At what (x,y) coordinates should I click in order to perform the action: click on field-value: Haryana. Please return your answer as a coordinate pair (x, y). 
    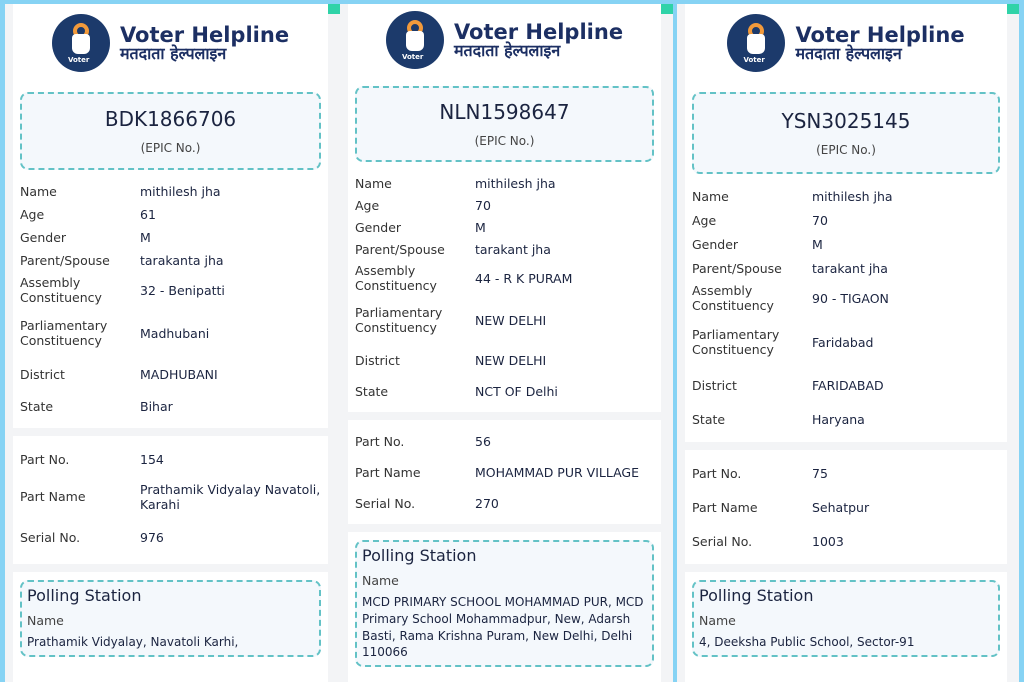
    Looking at the image, I should click on (838, 419).